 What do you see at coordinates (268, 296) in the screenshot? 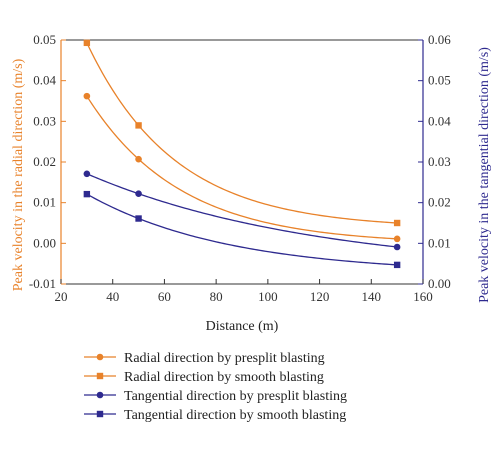
I see `x-tick-label: 100` at bounding box center [268, 296].